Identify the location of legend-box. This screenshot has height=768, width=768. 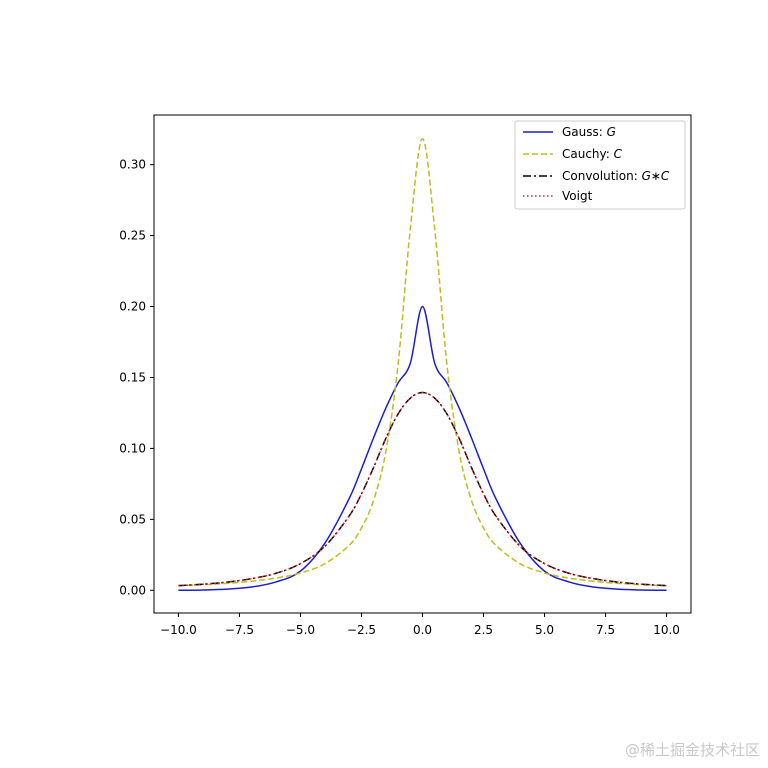
(600, 165).